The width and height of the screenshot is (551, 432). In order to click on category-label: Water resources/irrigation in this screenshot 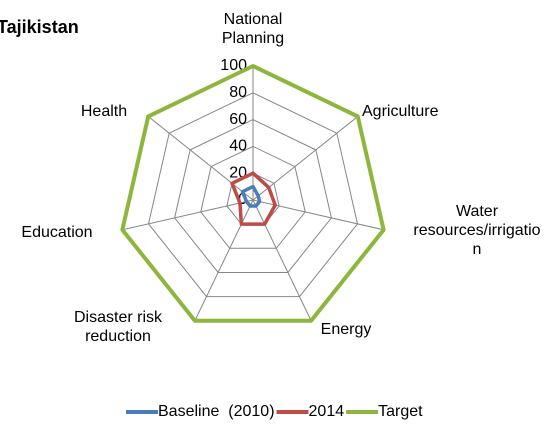, I will do `click(477, 230)`.